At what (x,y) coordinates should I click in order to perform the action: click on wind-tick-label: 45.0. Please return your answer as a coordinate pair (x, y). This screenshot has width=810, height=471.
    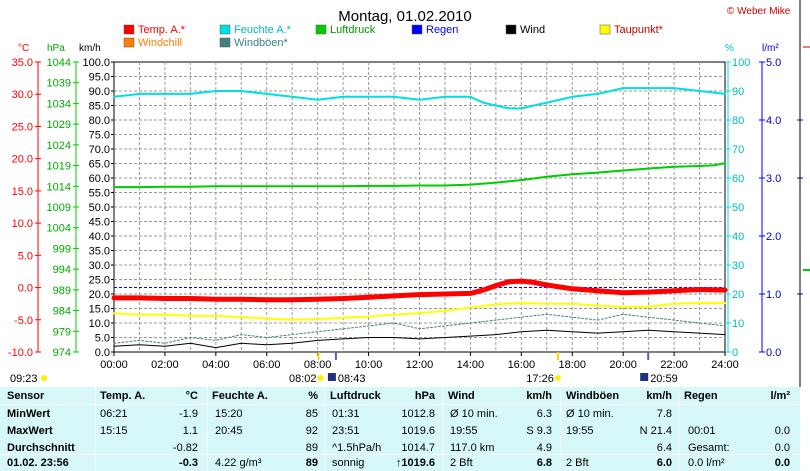
    Looking at the image, I should click on (99, 223).